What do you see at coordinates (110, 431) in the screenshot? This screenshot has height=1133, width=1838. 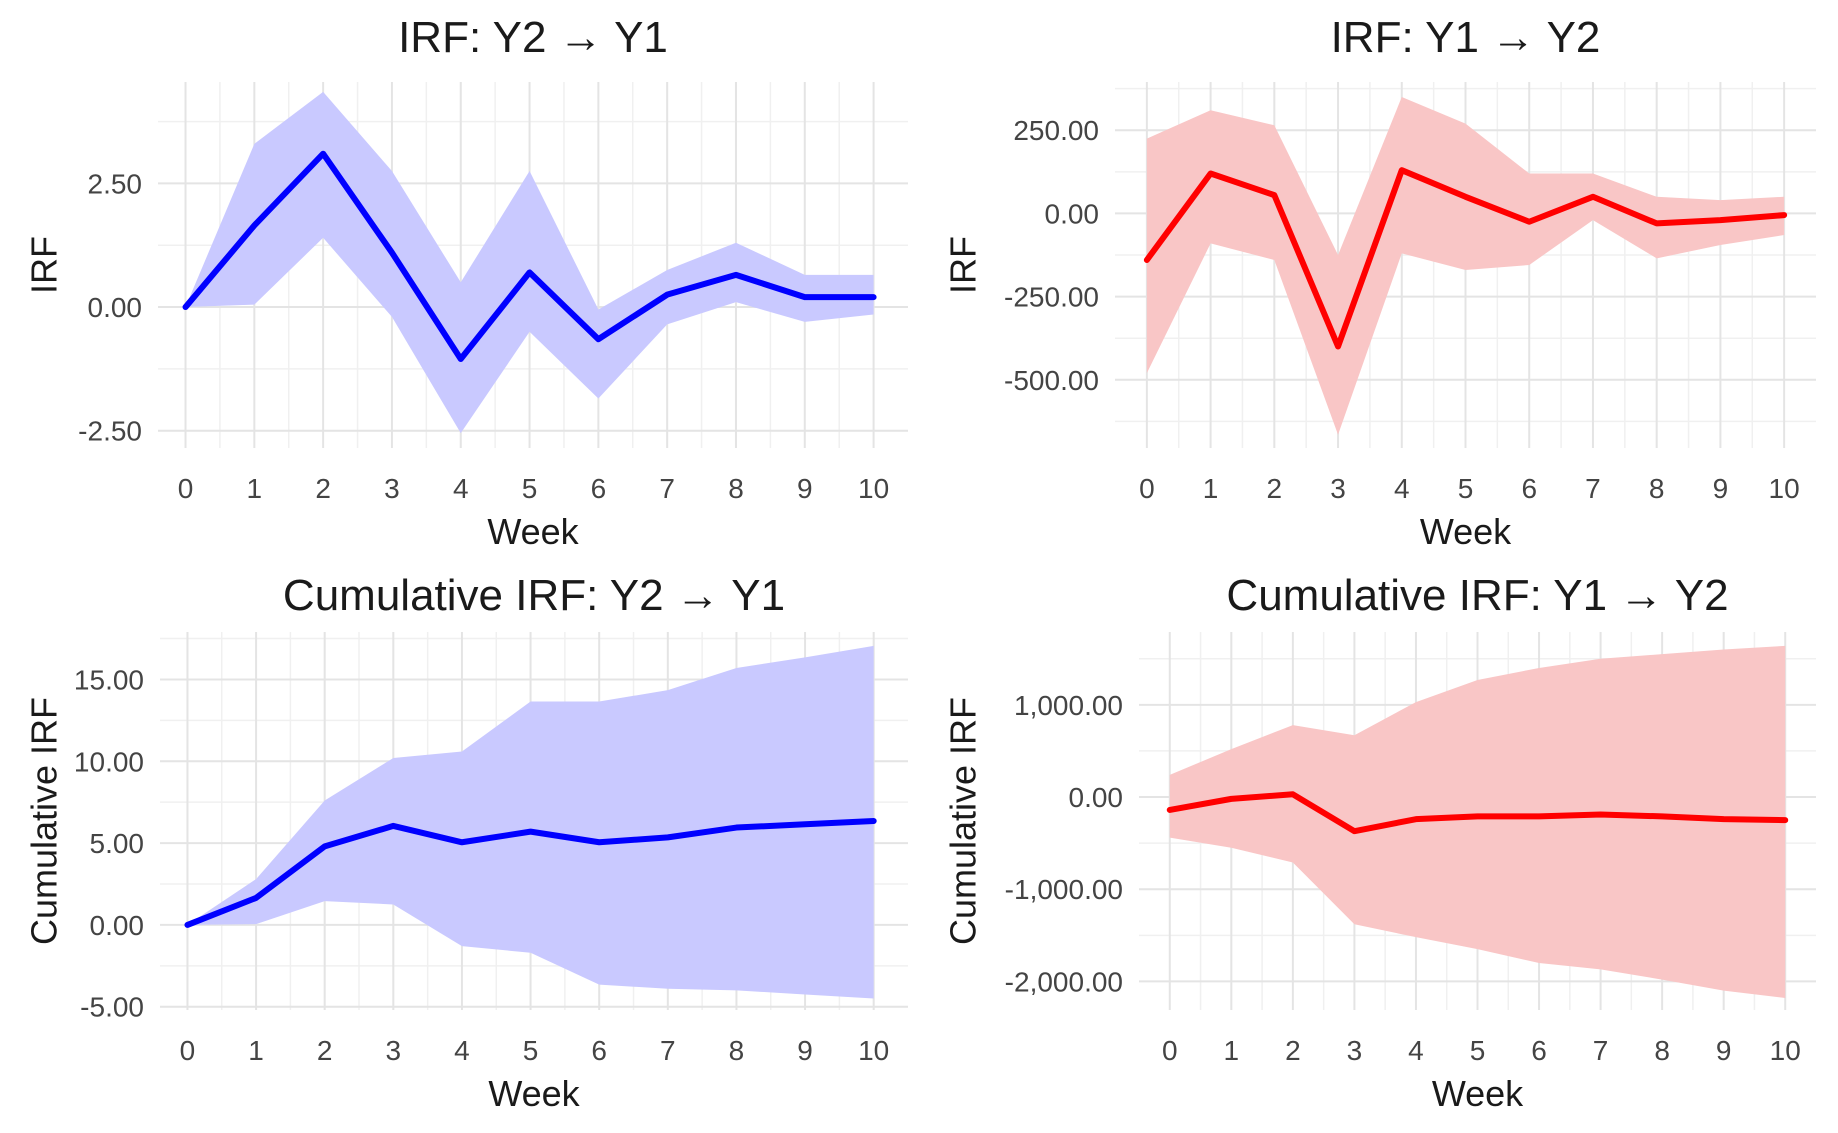 I see `y-tick-label: -2.50` at bounding box center [110, 431].